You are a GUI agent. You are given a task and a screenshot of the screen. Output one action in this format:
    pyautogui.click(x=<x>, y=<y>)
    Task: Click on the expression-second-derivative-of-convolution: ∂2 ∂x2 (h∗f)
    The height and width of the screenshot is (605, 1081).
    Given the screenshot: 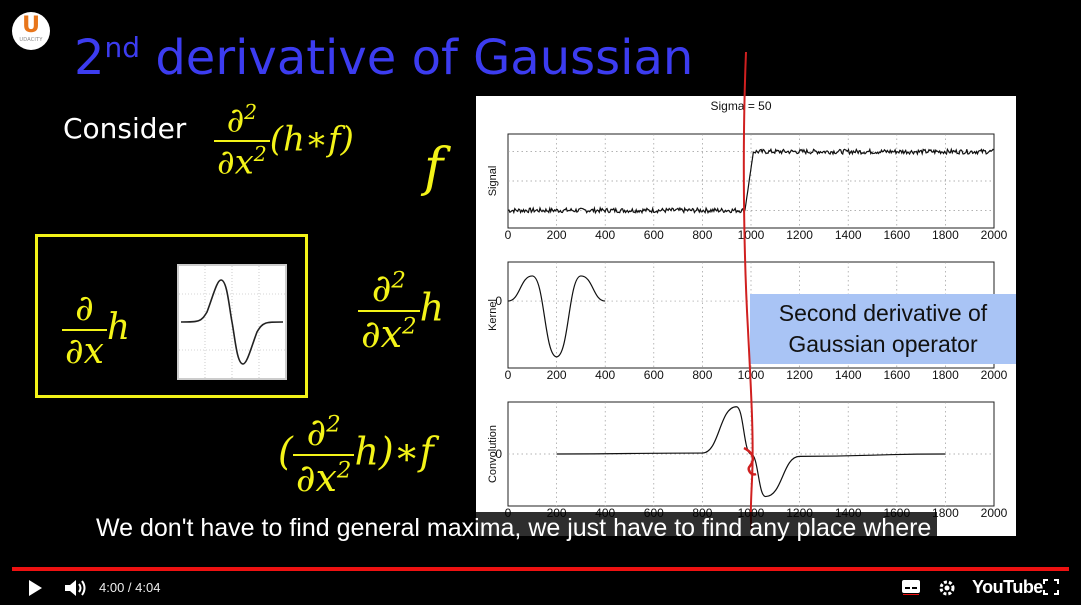 What is the action you would take?
    pyautogui.click(x=284, y=141)
    